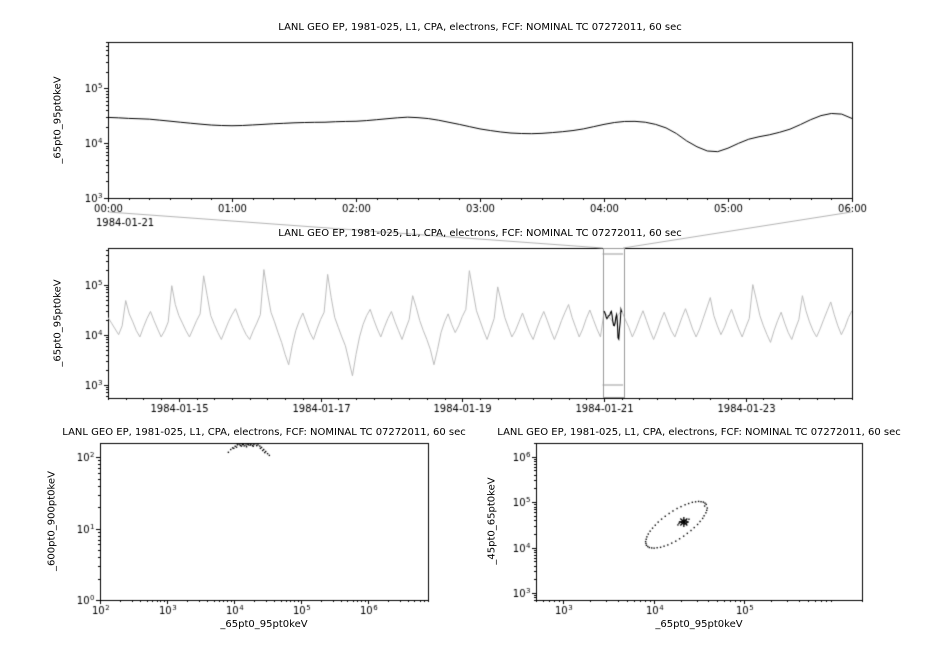 This screenshot has height=647, width=926. What do you see at coordinates (58, 120) in the screenshot?
I see `panel-a-ylabel: _65pt0_95pt0keV` at bounding box center [58, 120].